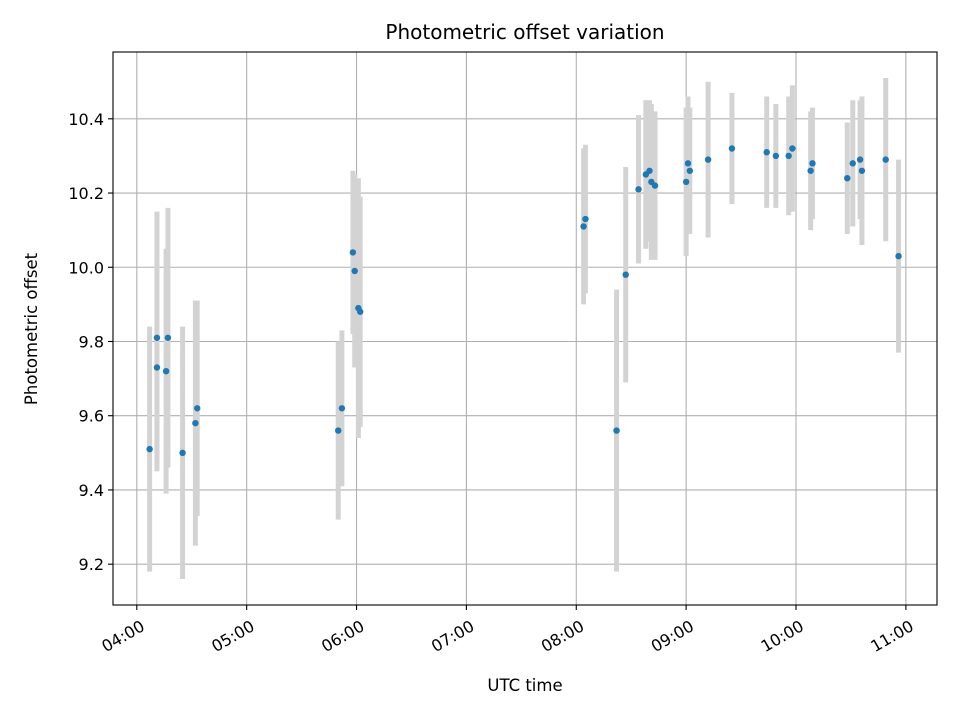 This screenshot has height=720, width=960. Describe the element at coordinates (672, 636) in the screenshot. I see `x-tick-label: 09:00` at that location.